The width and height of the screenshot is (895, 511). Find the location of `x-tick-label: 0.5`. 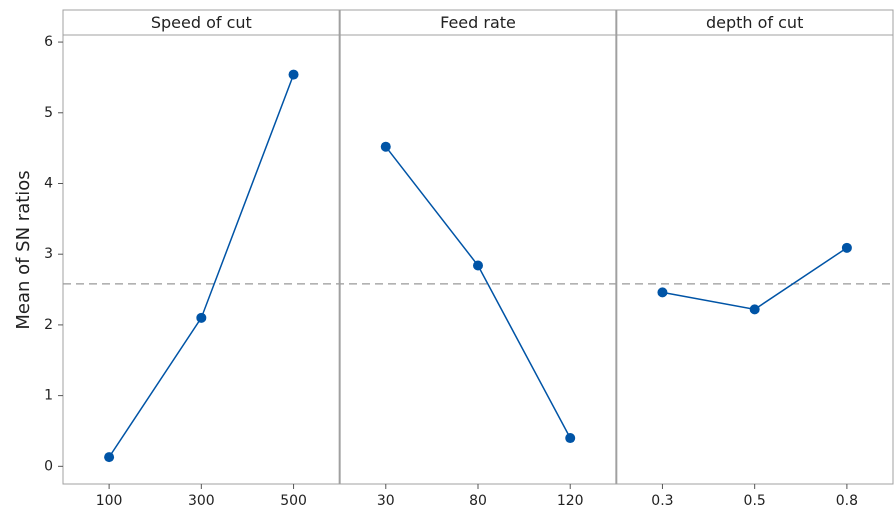

x-tick-label: 0.5 is located at coordinates (755, 501).